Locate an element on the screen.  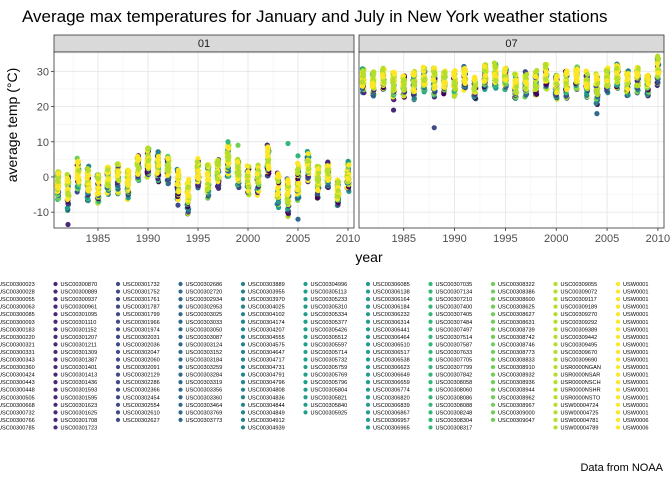
legend-item: USC00307497 is located at coordinates (450, 330).